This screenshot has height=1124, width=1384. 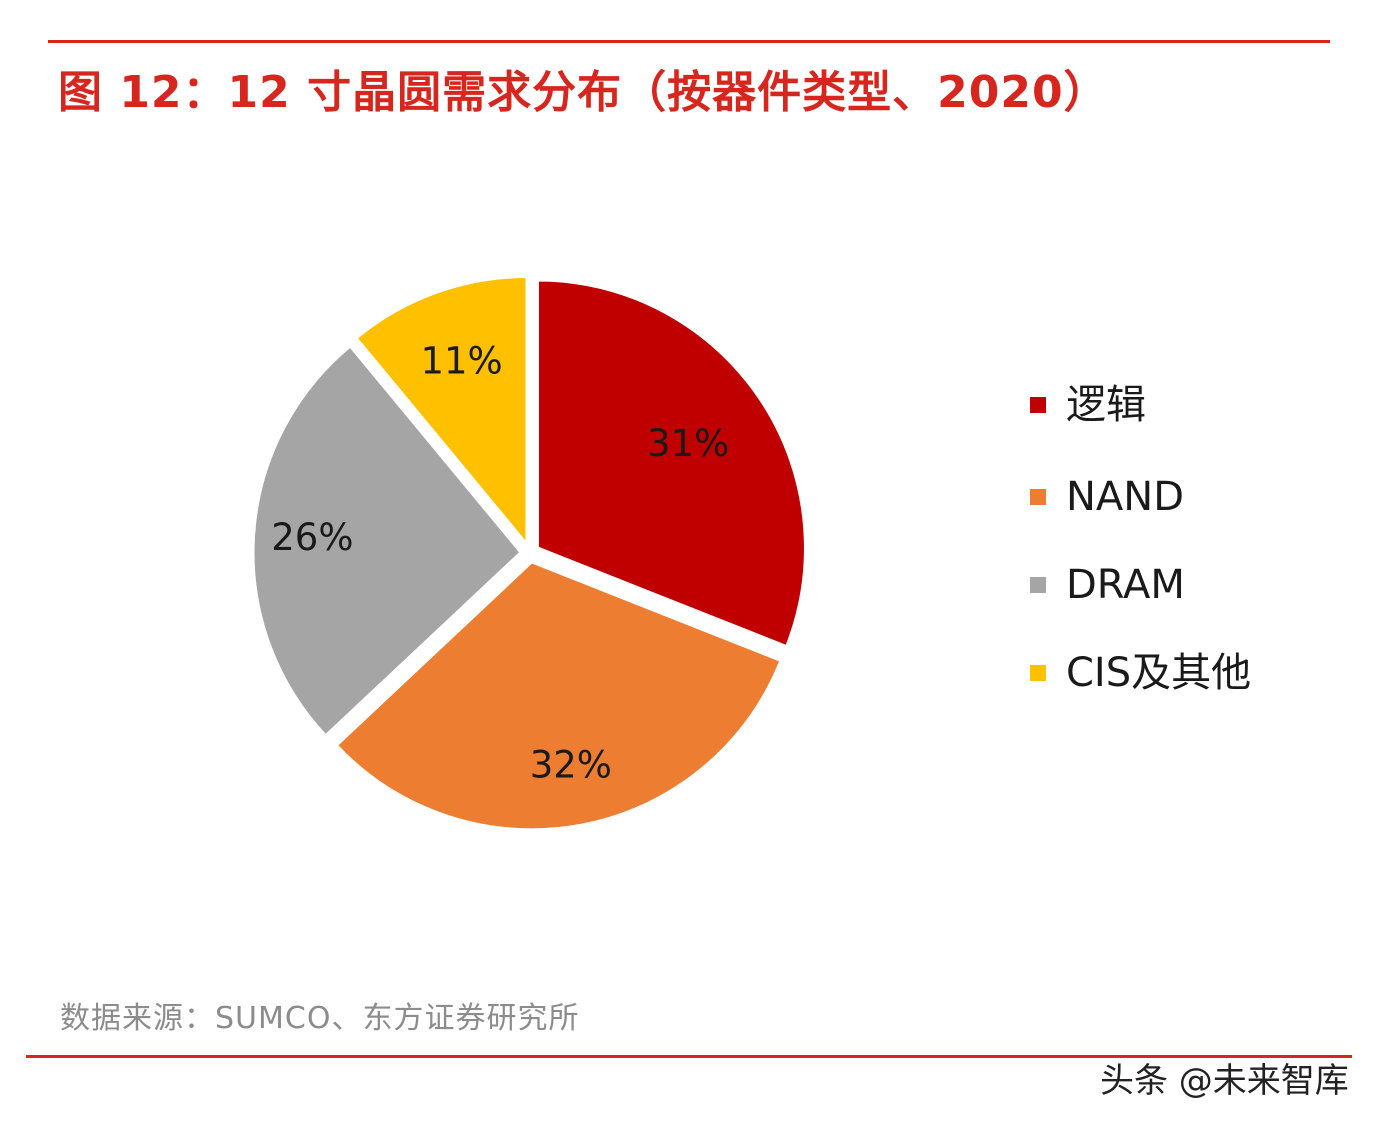 What do you see at coordinates (312, 537) in the screenshot?
I see `label-dram: 26%` at bounding box center [312, 537].